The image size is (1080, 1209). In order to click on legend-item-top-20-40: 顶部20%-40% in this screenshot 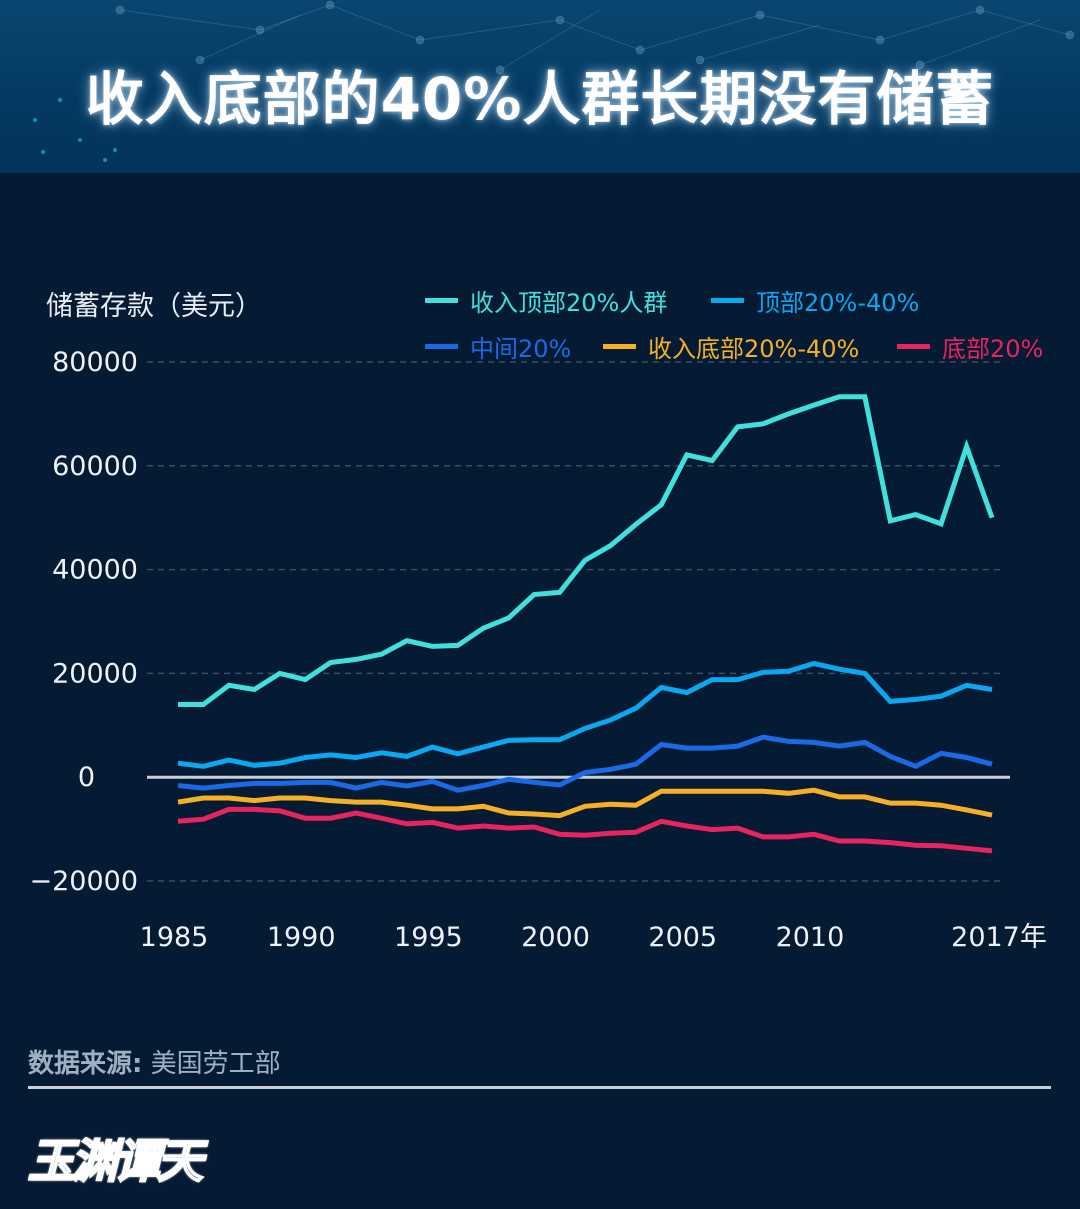, I will do `click(815, 300)`.